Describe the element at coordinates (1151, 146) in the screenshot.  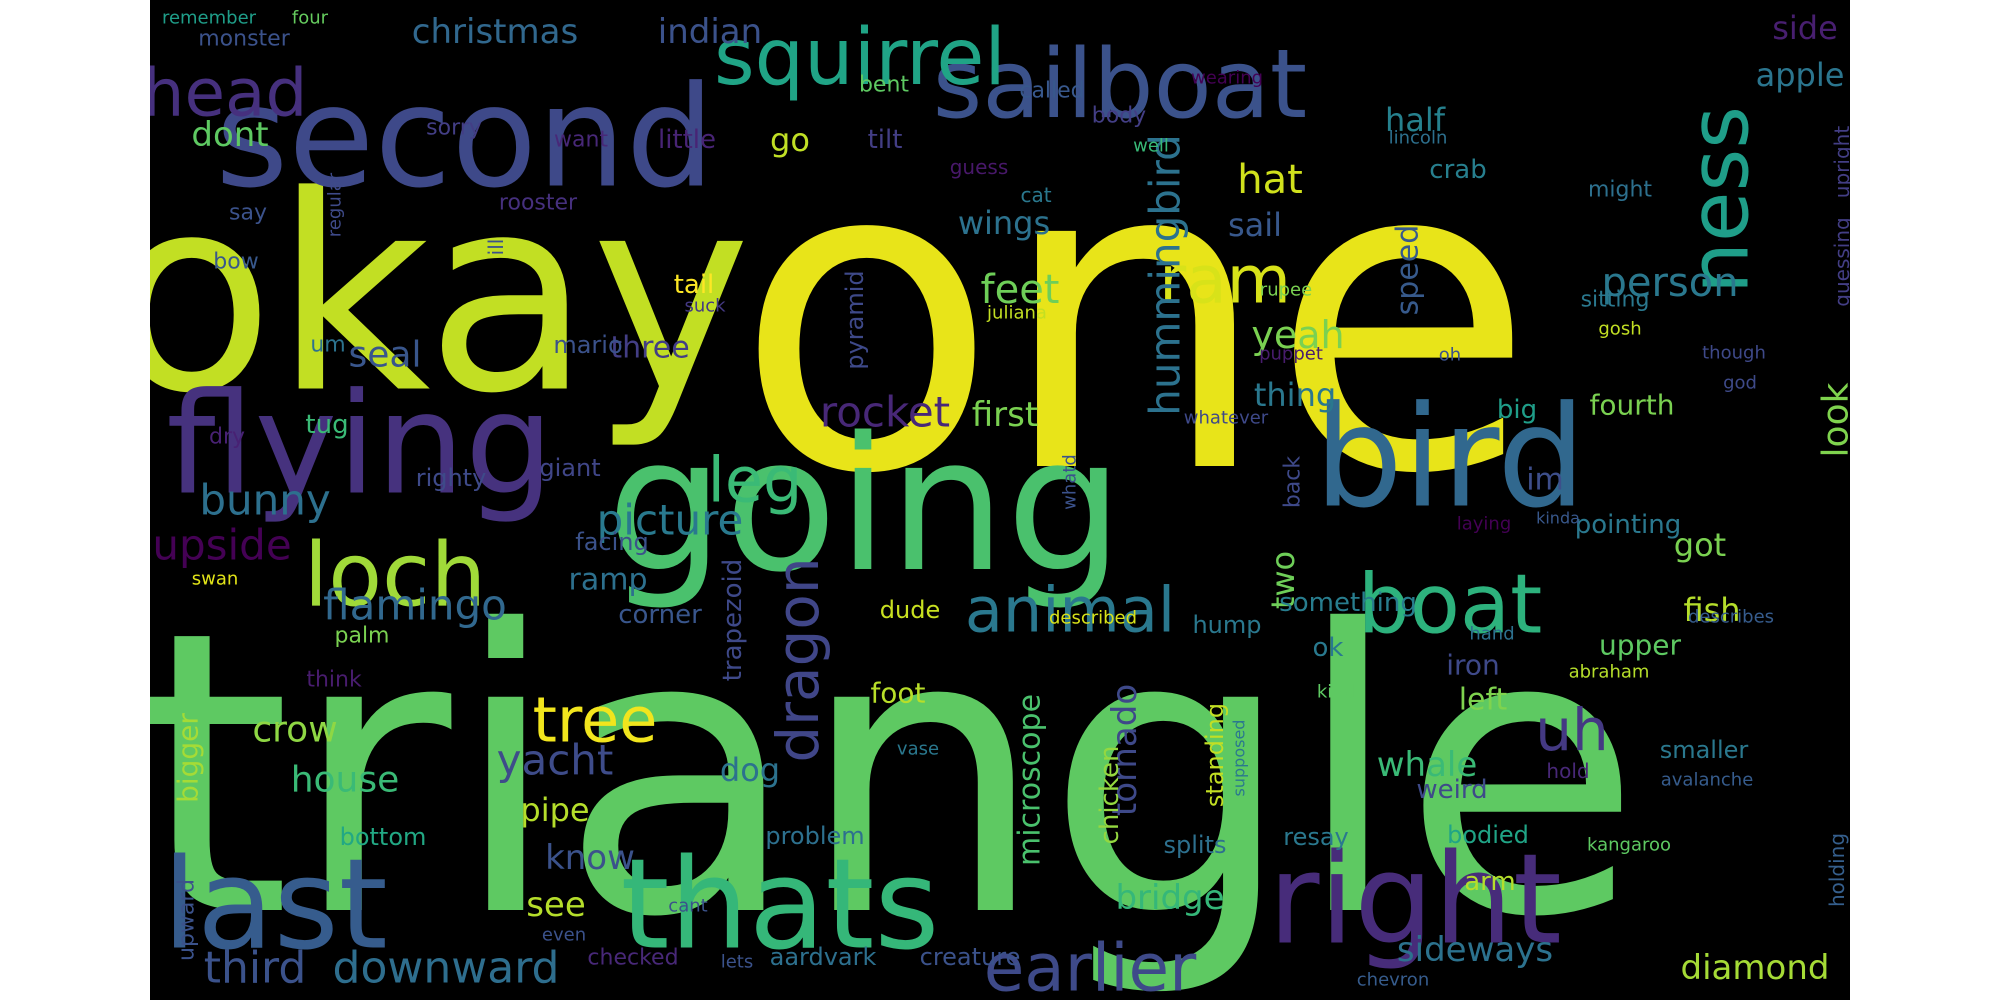
I see `word-well: well` at that location.